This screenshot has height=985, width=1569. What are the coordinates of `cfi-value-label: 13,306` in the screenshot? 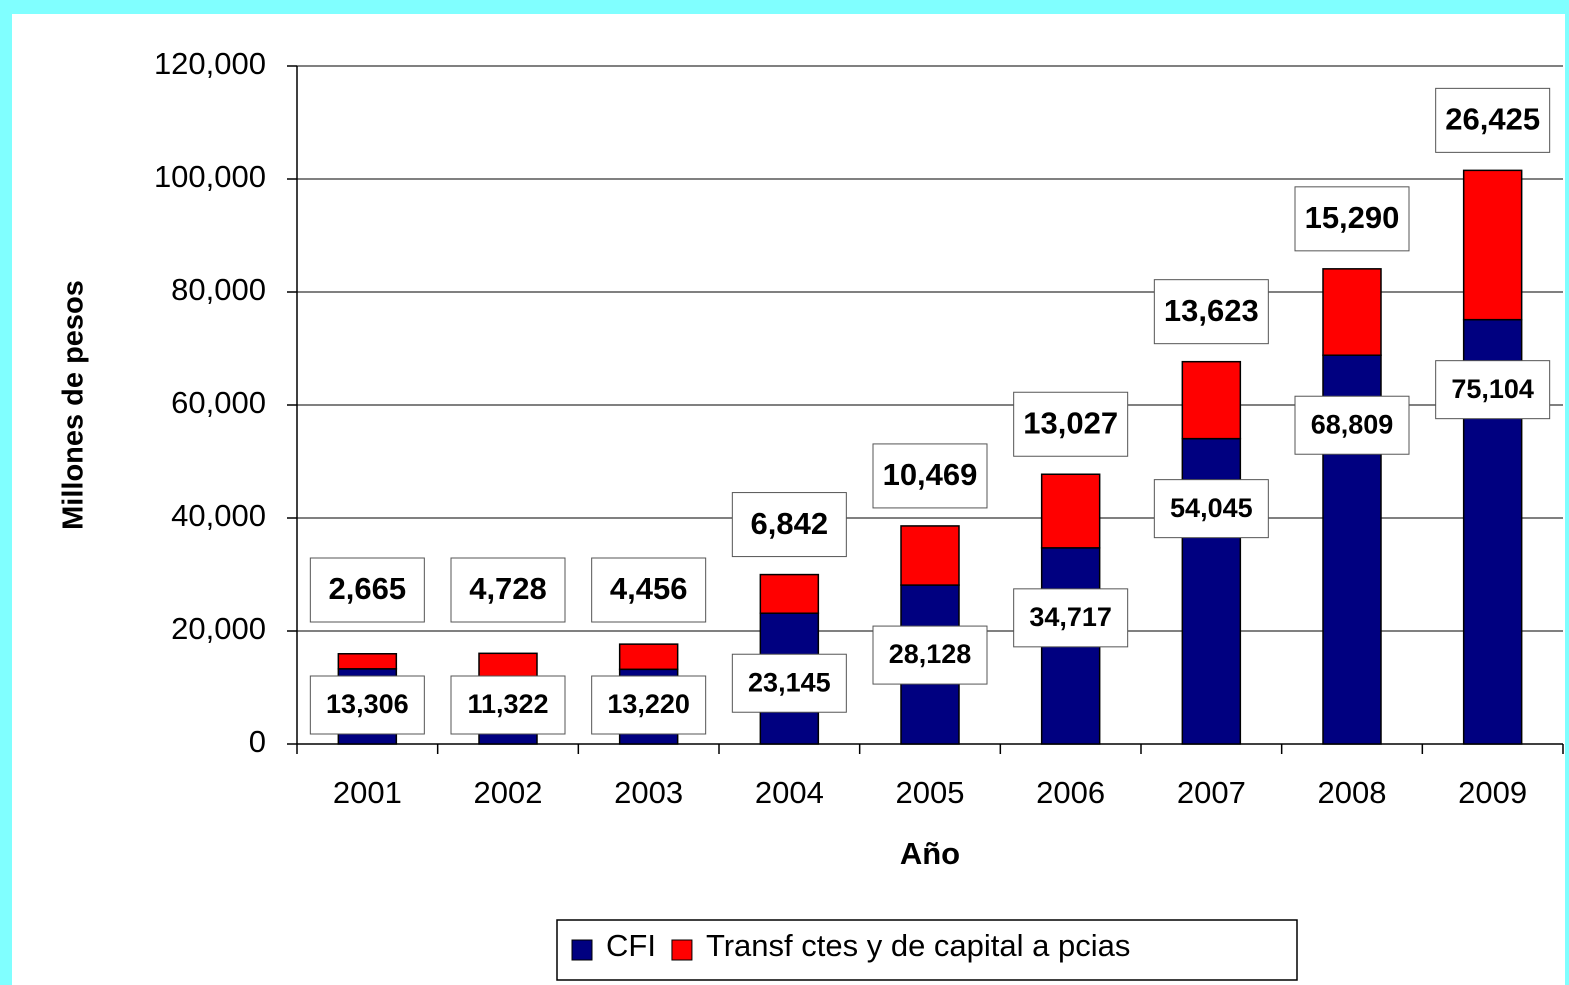 It's located at (367, 704).